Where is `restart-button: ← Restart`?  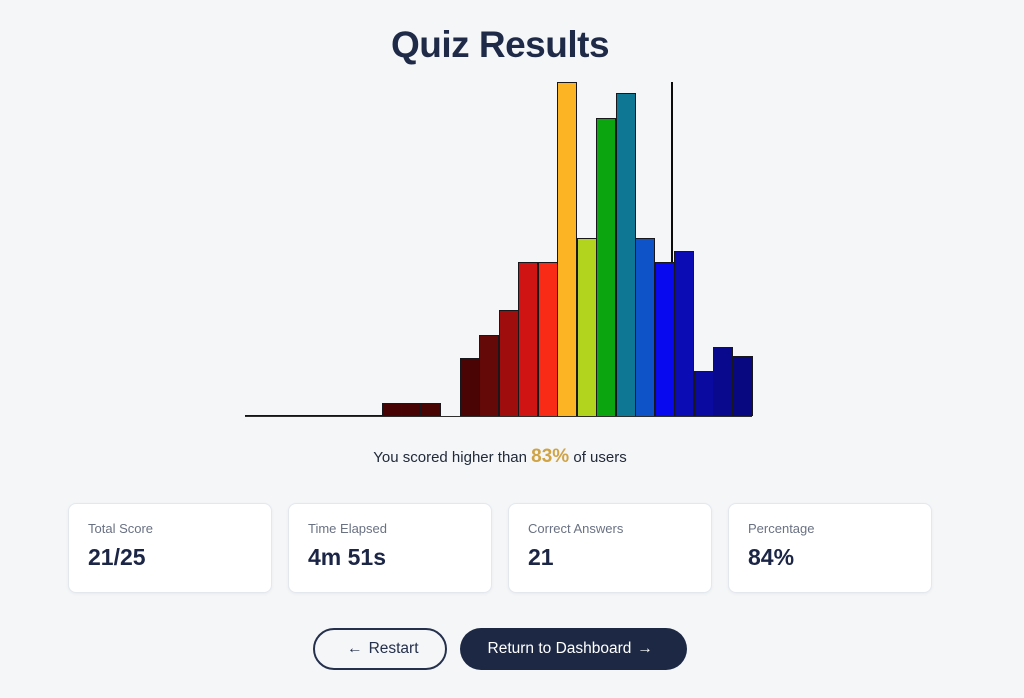
restart-button: ← Restart is located at coordinates (380, 649).